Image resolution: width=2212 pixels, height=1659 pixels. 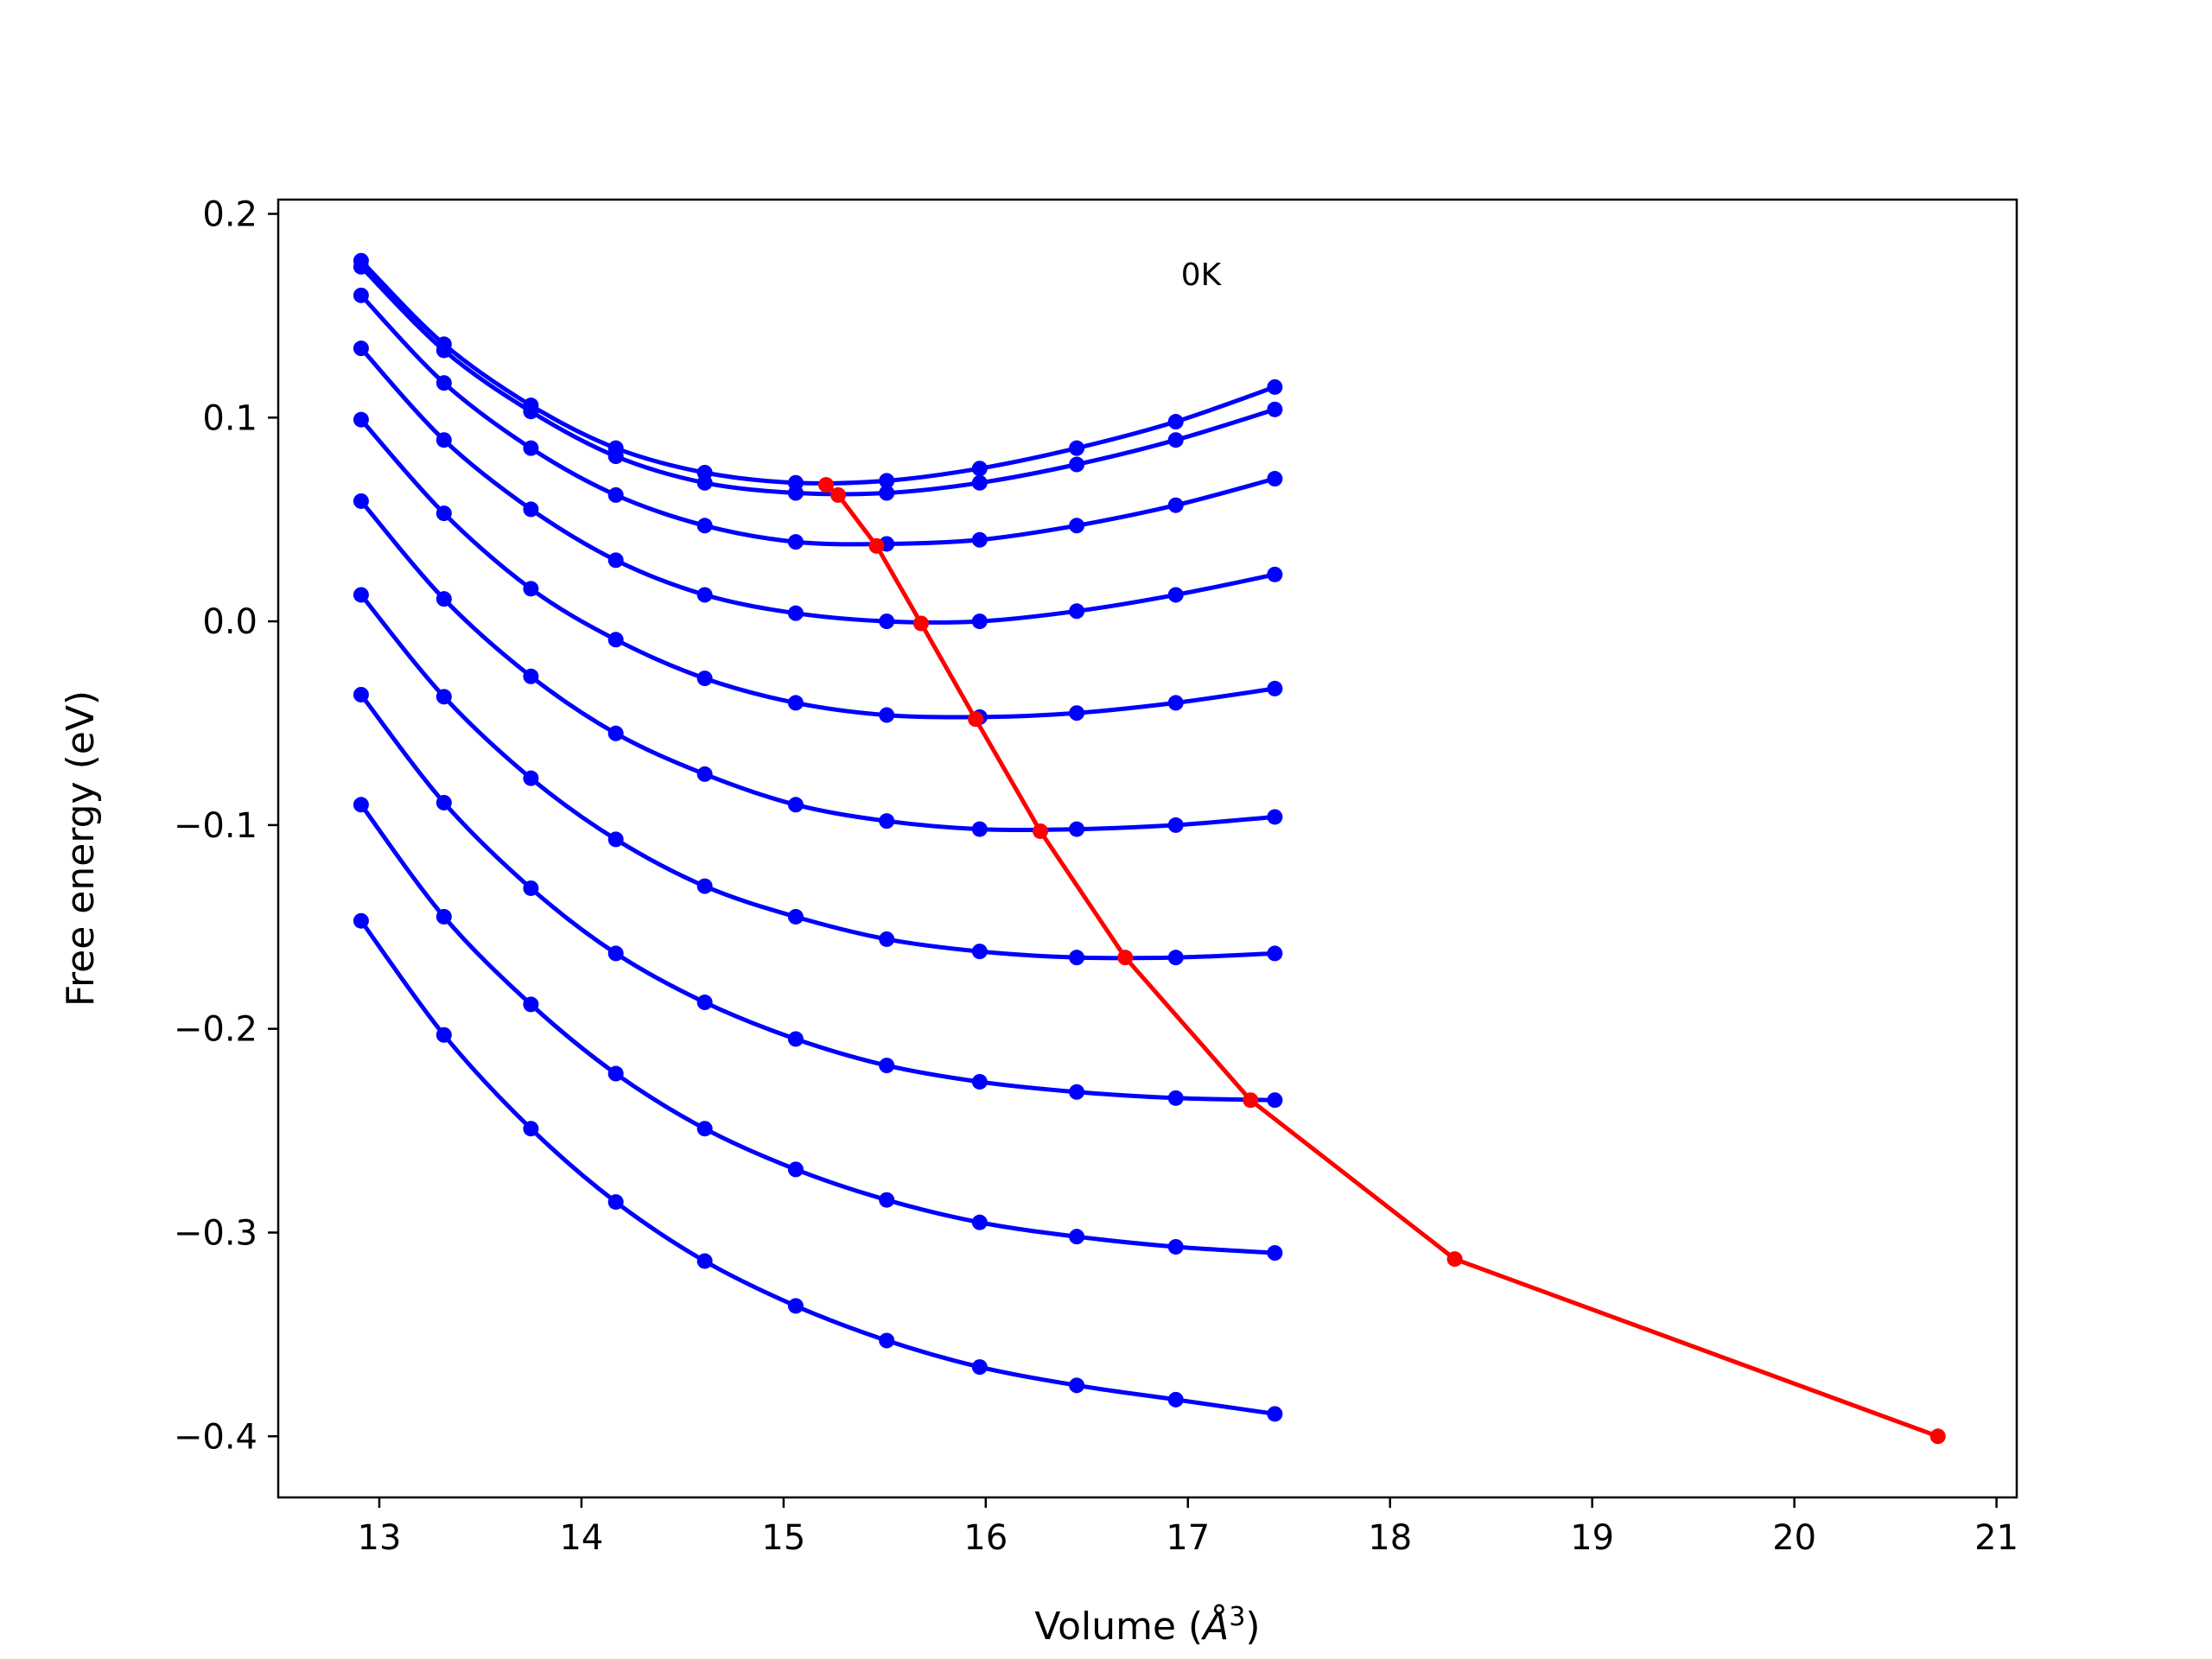 What do you see at coordinates (1996, 1538) in the screenshot?
I see `x-tick-label-21: 21` at bounding box center [1996, 1538].